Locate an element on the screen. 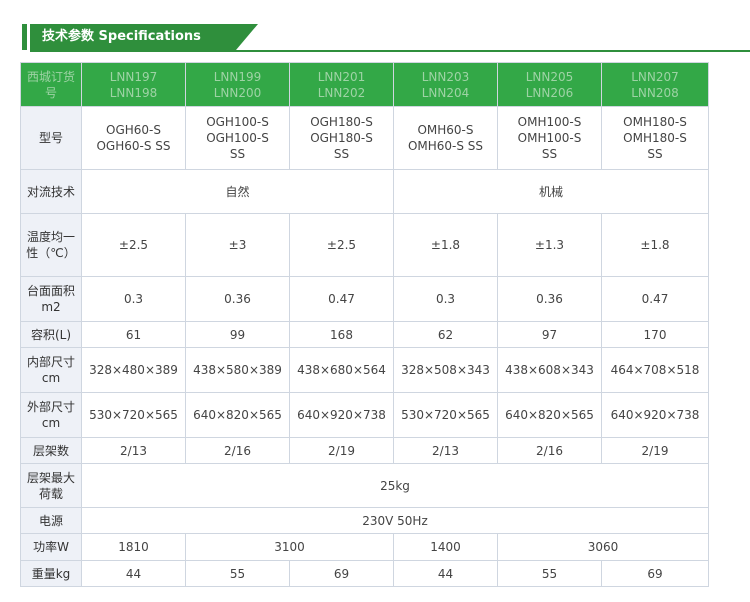  table-cell: OGH60-S OGH60-S SS is located at coordinates (133, 138).